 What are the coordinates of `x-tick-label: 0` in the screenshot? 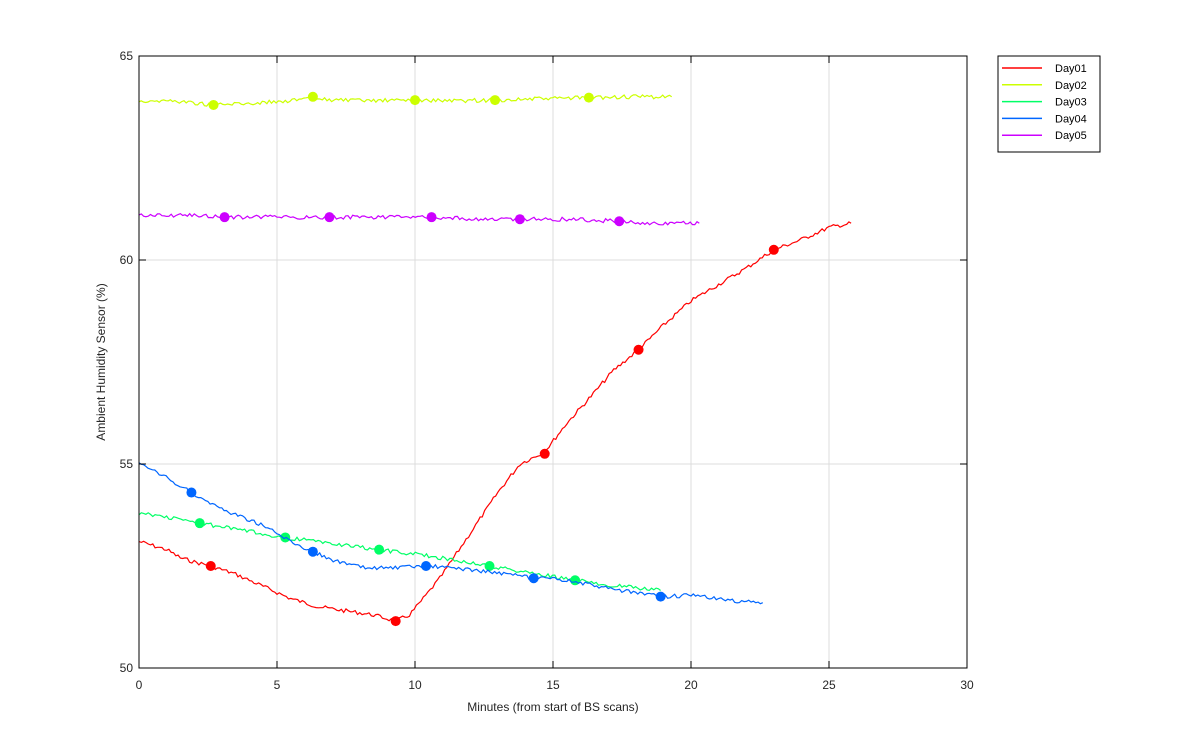 It's located at (139, 685).